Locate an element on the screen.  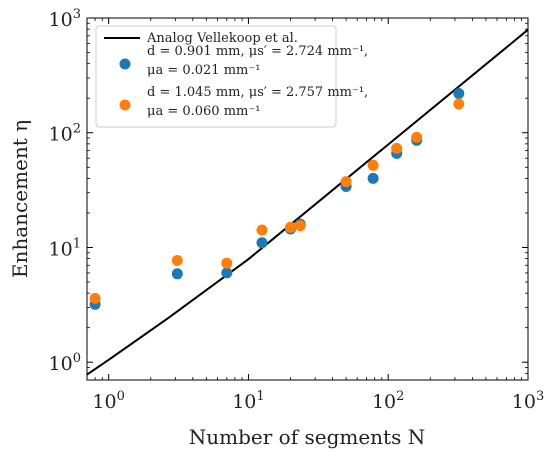
legend-box is located at coordinates (216, 76).